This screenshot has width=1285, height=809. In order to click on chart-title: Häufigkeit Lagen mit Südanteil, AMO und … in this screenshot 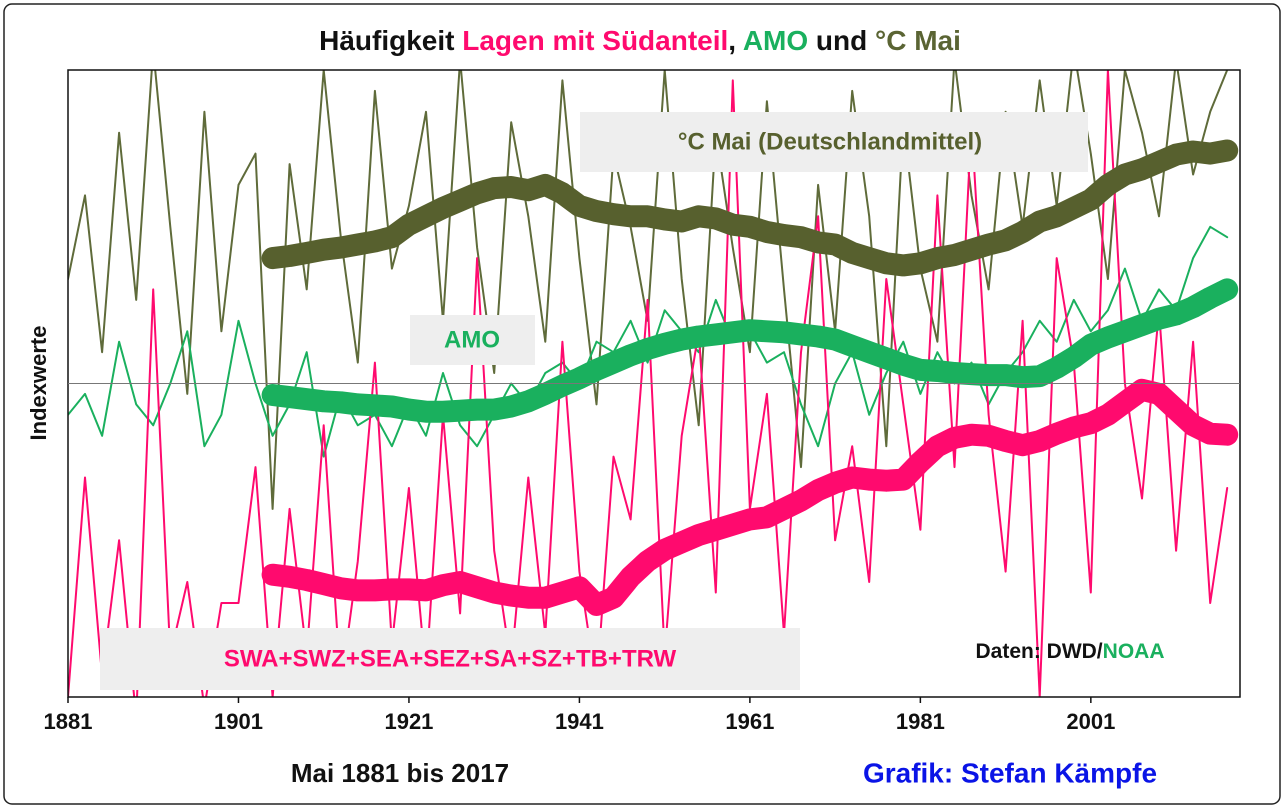, I will do `click(640, 40)`.